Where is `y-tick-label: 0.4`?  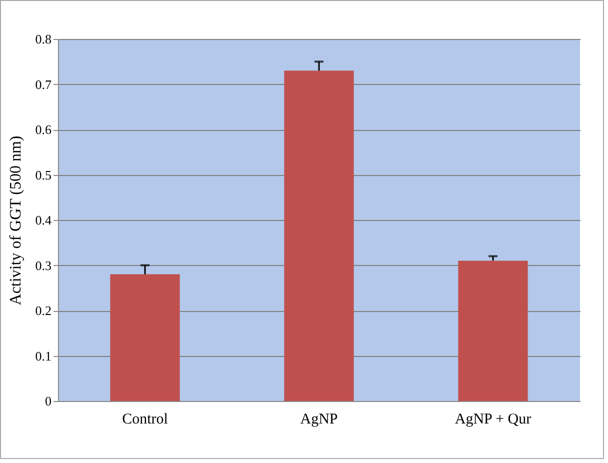 y-tick-label: 0.4 is located at coordinates (43, 220).